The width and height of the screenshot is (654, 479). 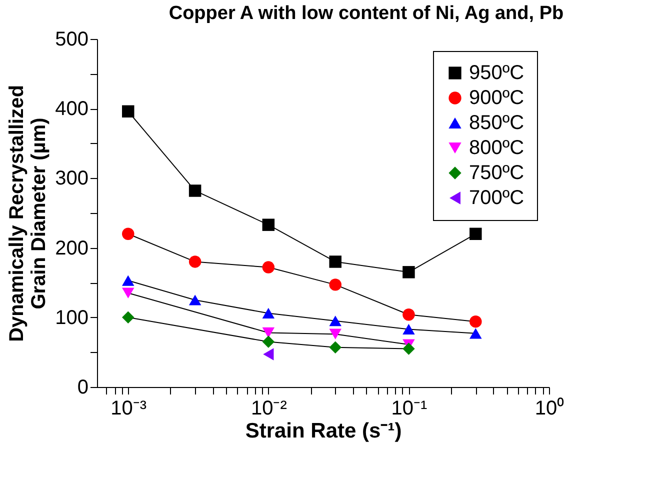 I want to click on y-axis-title: Dynamically Recrystallized Grain Diameter (µm), so click(x=28, y=213).